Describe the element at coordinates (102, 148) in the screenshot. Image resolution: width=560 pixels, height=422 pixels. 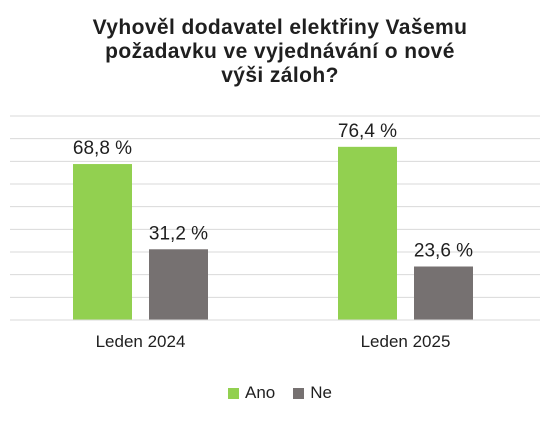
I see `data-label-ano-1: 68,8 %` at that location.